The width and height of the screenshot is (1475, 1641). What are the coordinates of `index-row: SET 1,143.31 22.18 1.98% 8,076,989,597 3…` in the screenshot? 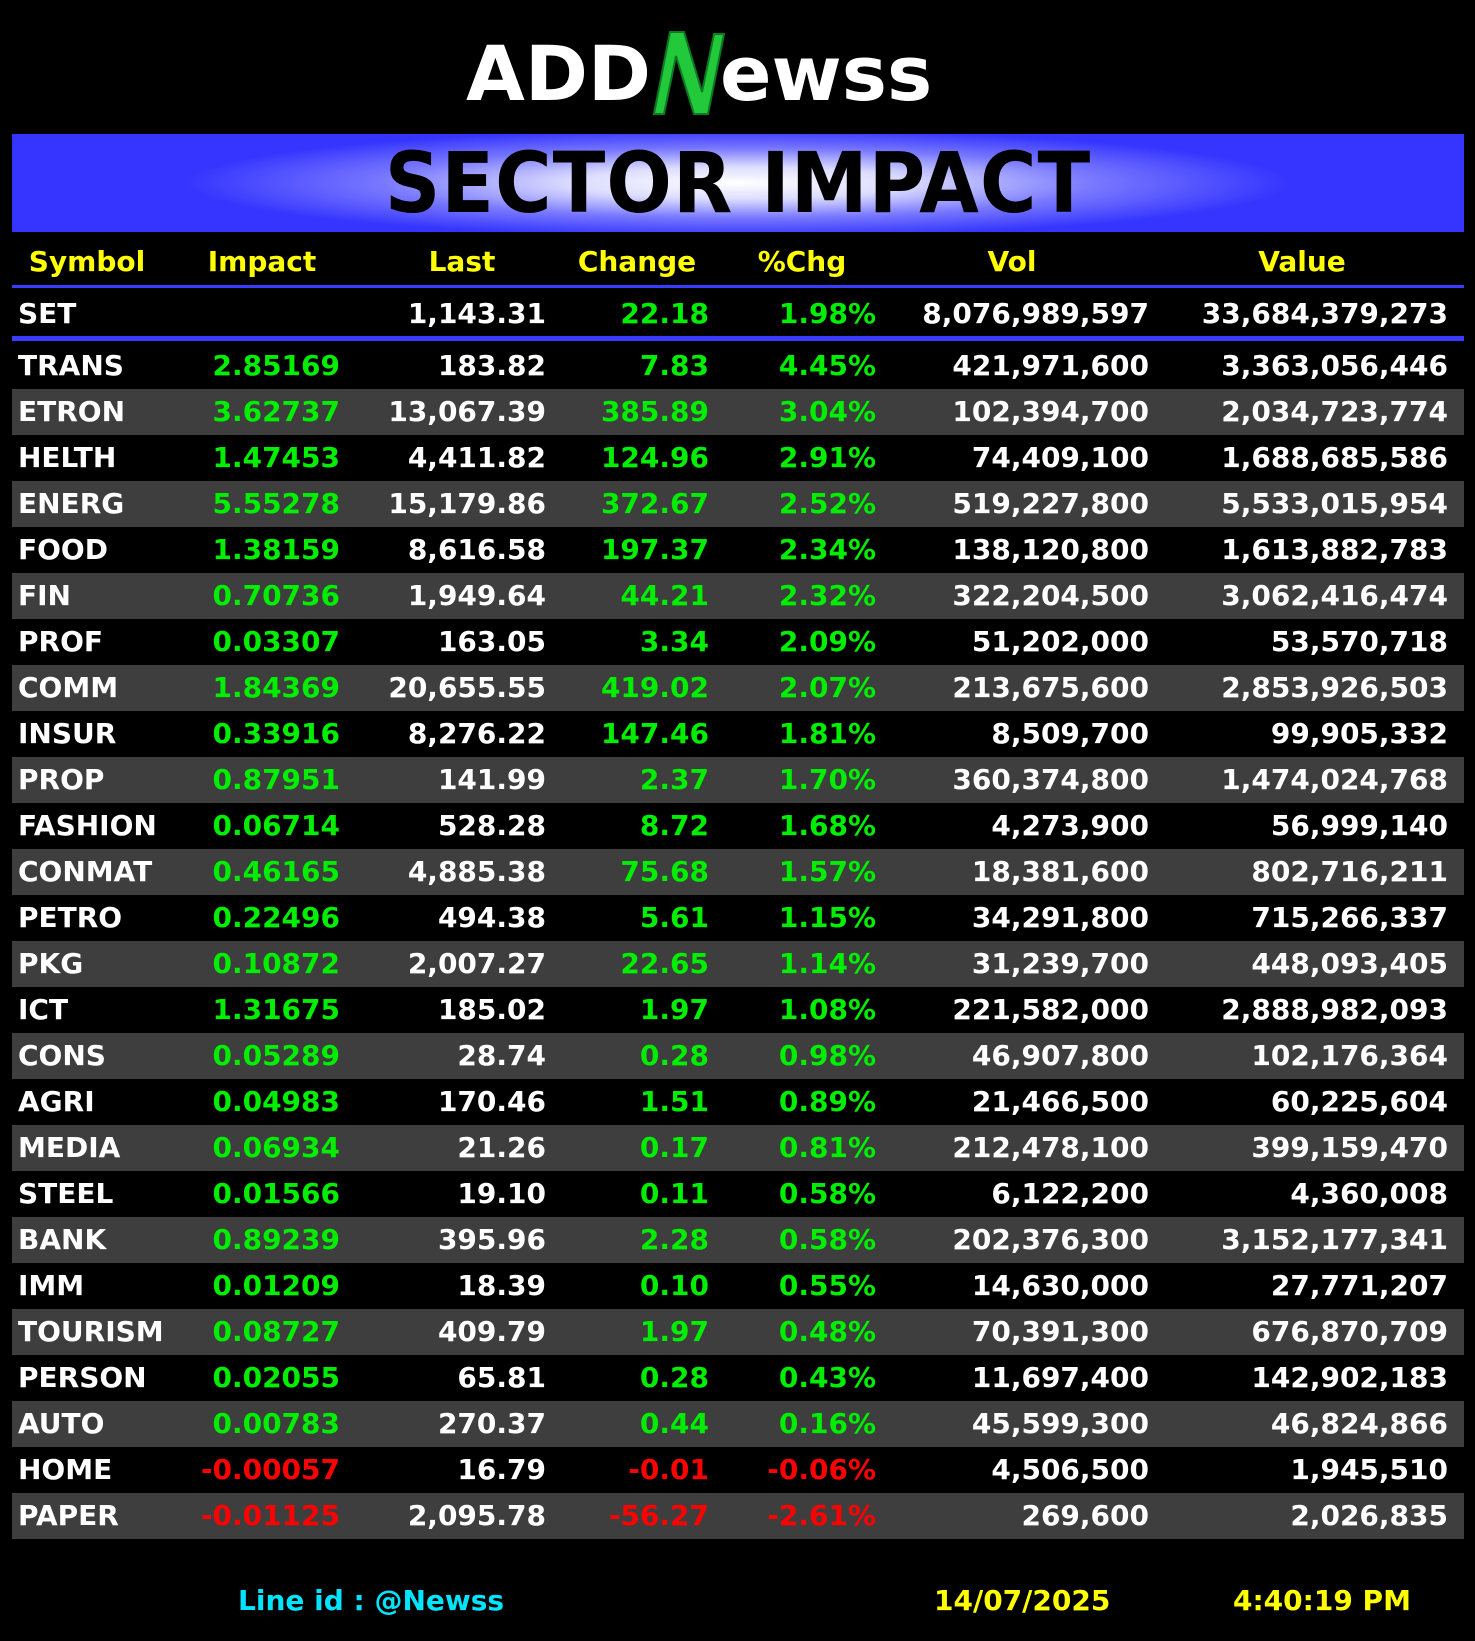 It's located at (738, 314).